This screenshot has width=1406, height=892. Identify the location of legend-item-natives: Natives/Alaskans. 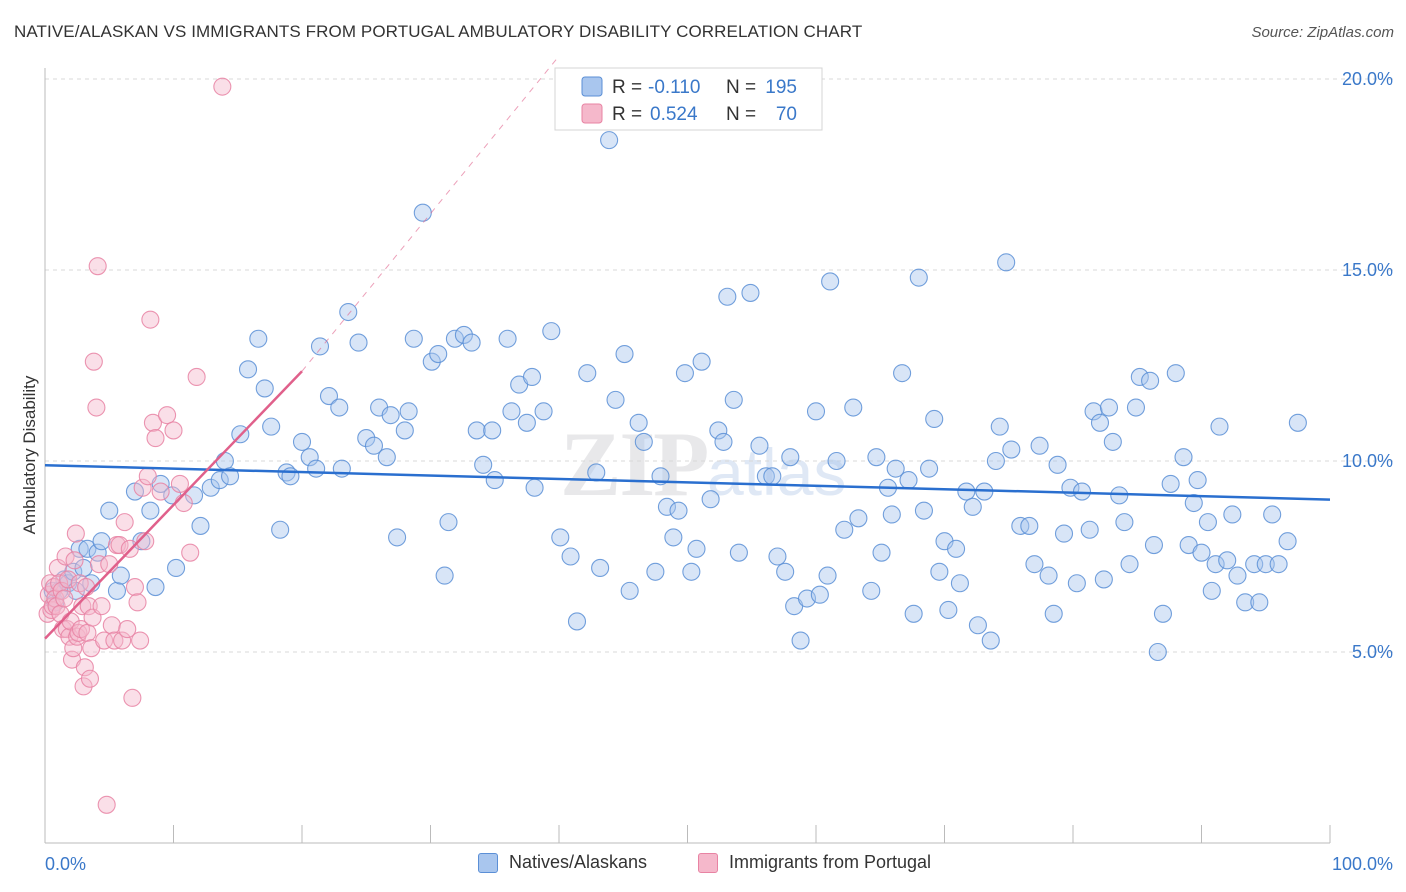
(562, 862).